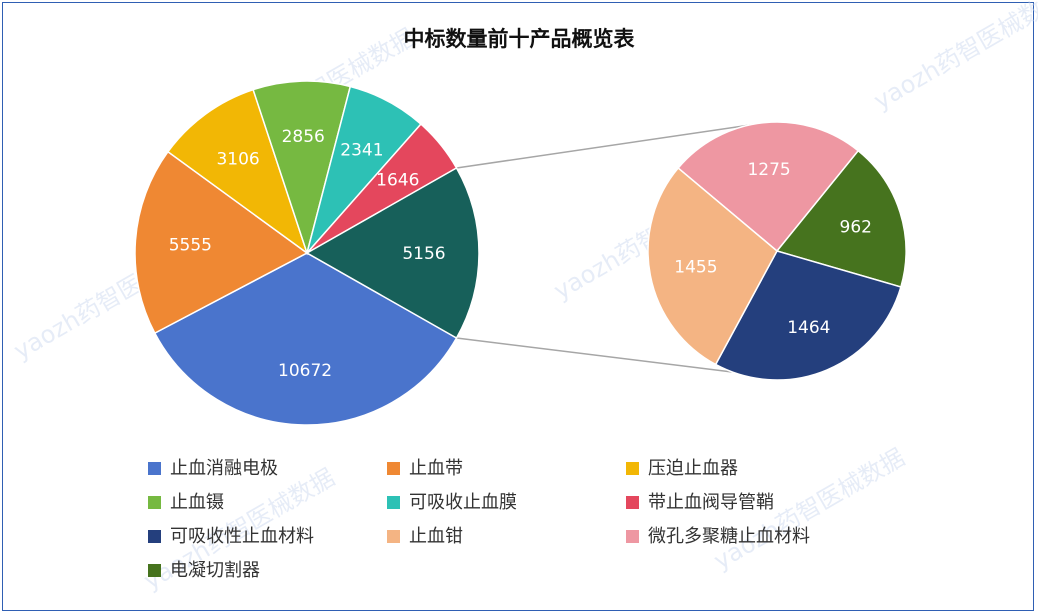 The height and width of the screenshot is (615, 1038). What do you see at coordinates (237, 159) in the screenshot?
I see `pie-slice-label: 3106` at bounding box center [237, 159].